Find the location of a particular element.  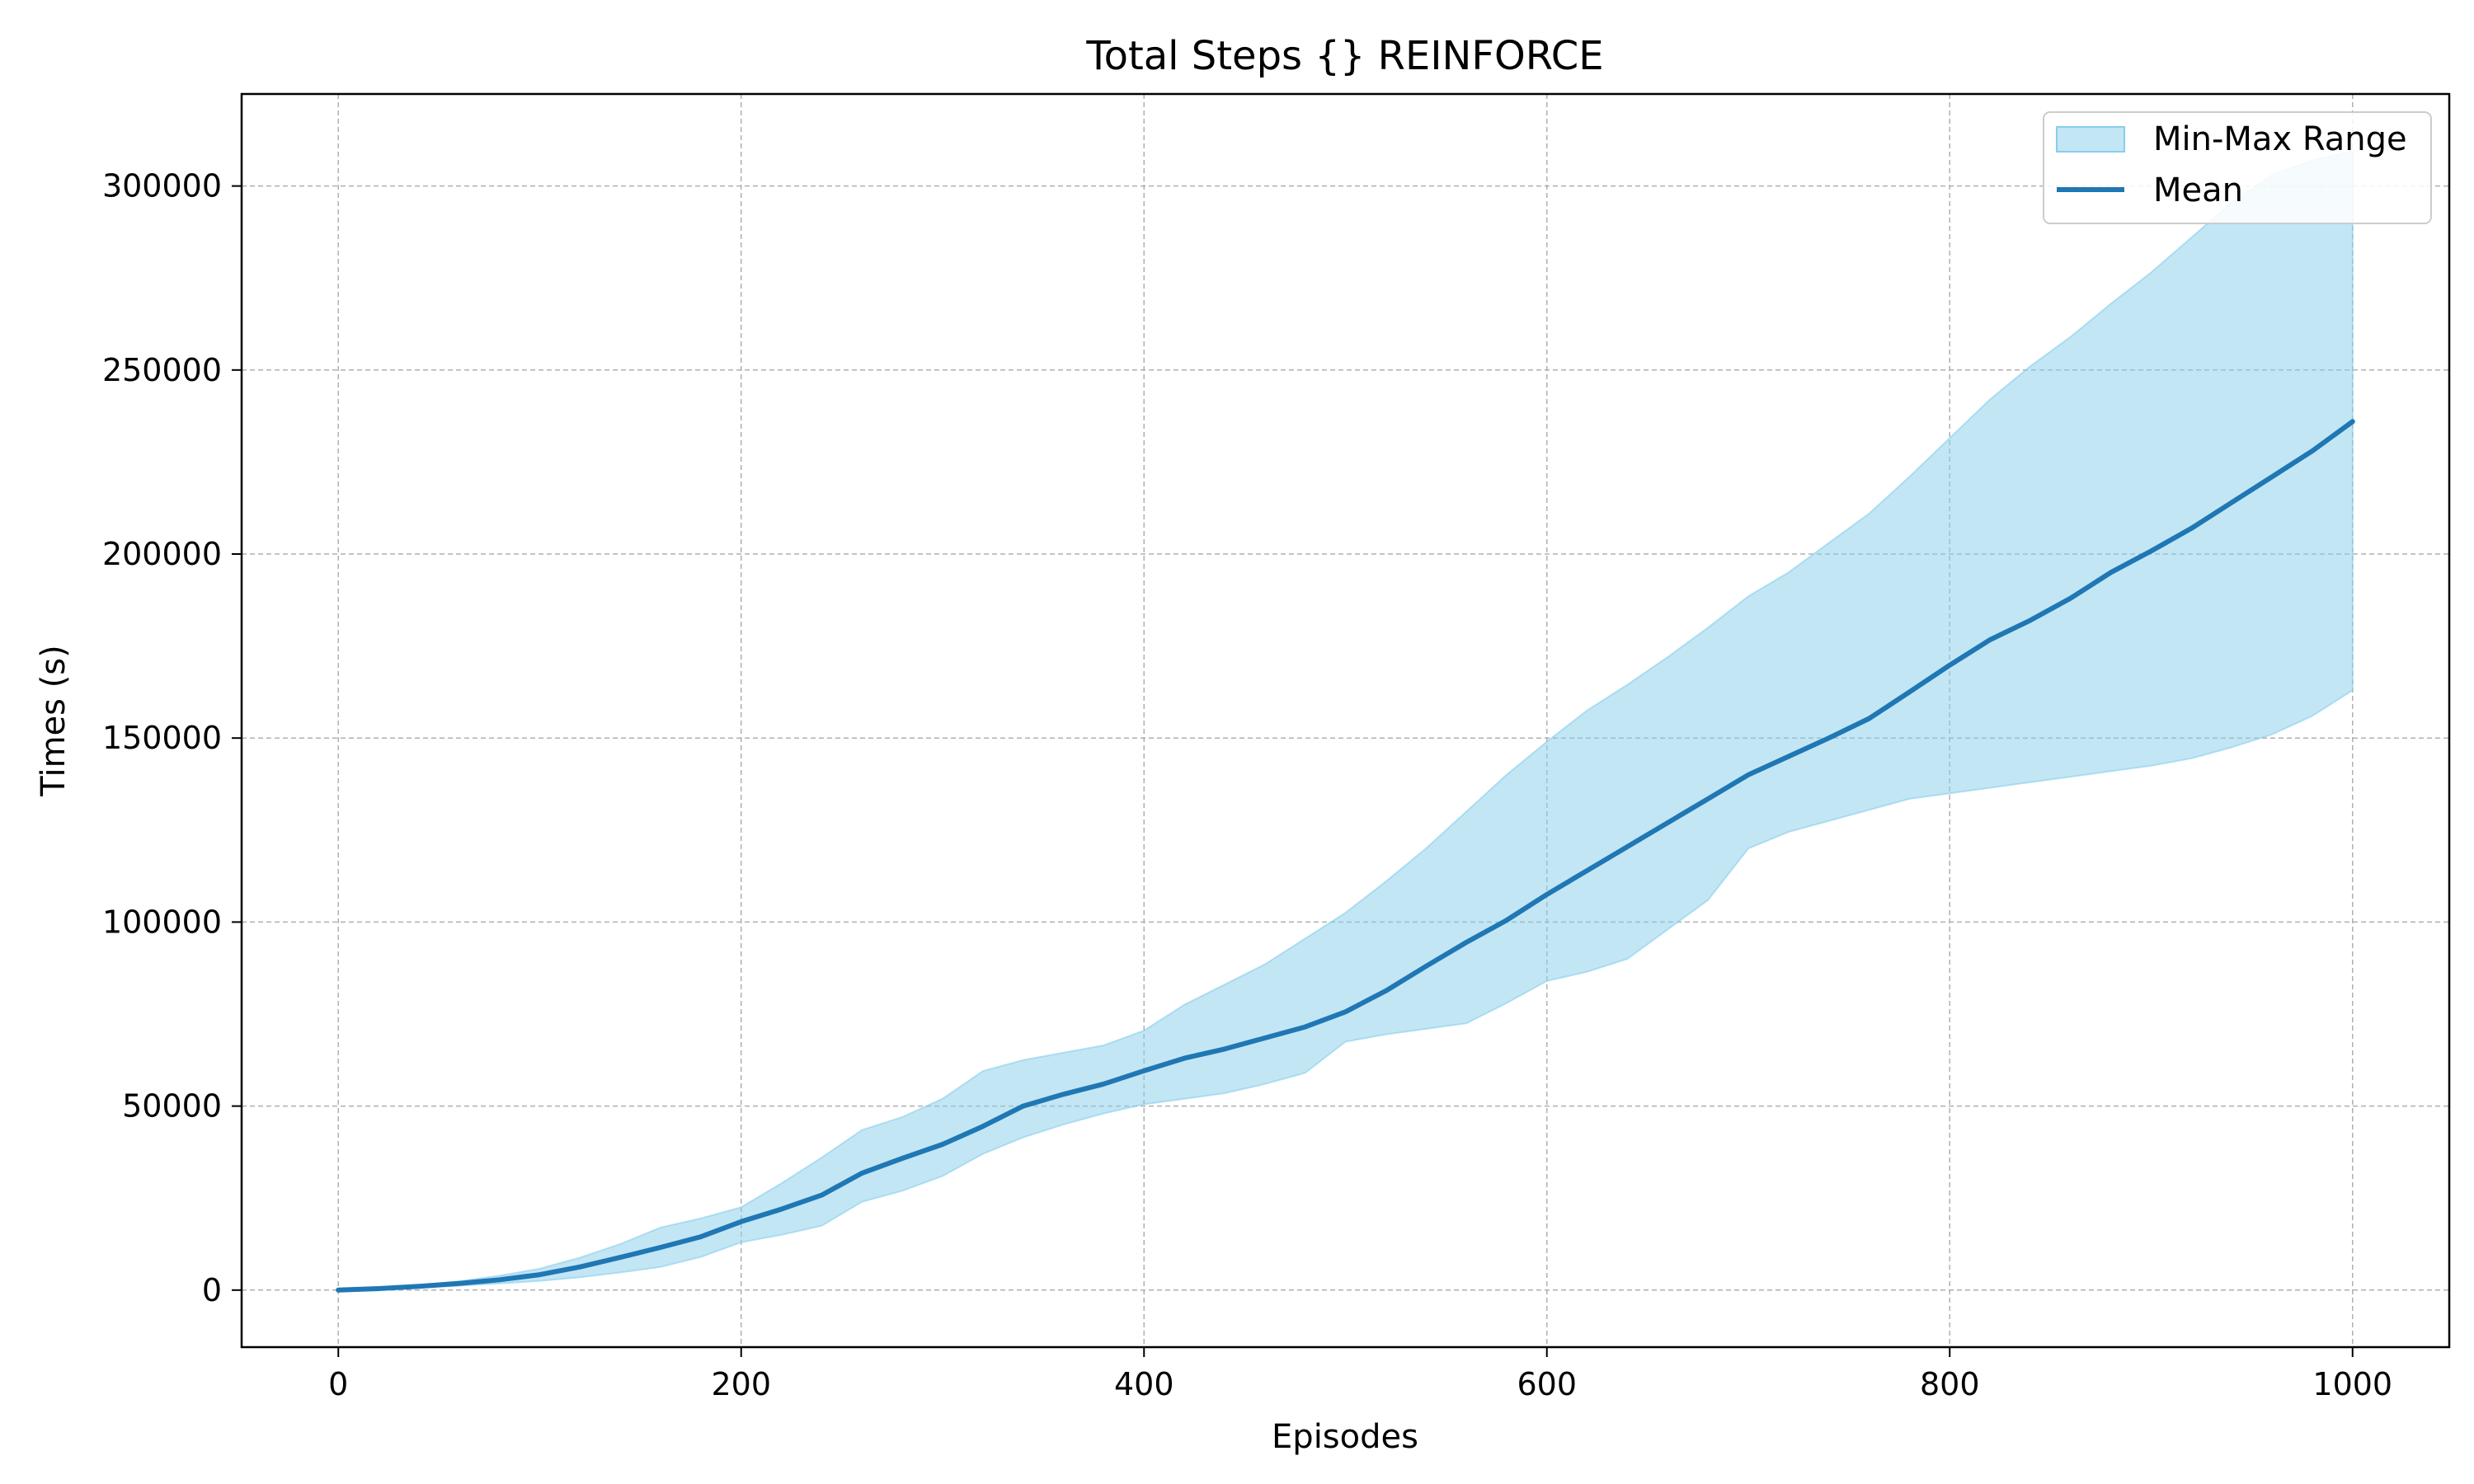

x-tick-label: 200 is located at coordinates (741, 1384).